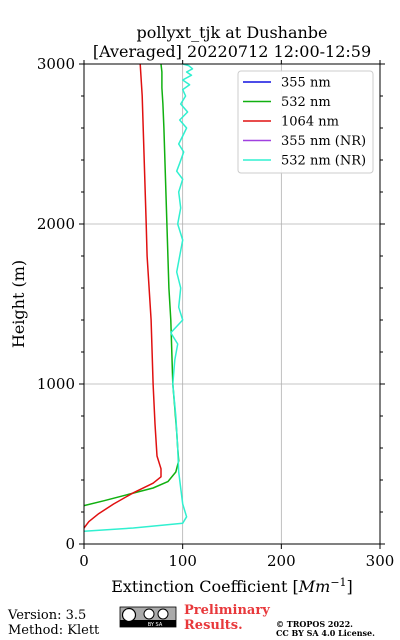 The width and height of the screenshot is (400, 640). What do you see at coordinates (155, 625) in the screenshot?
I see `cc-badge-text: BY SA` at bounding box center [155, 625].